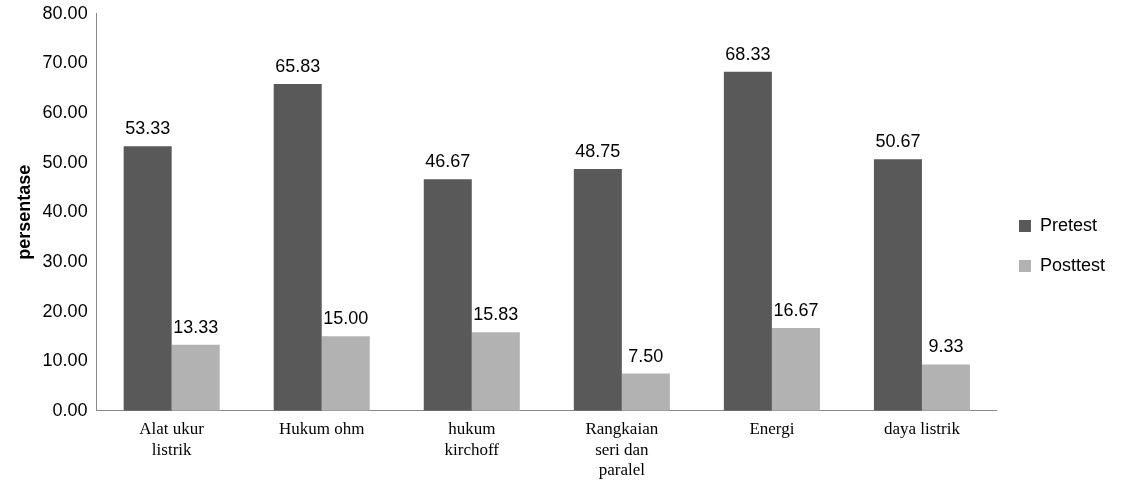 This screenshot has width=1125, height=489. What do you see at coordinates (65, 310) in the screenshot?
I see `y-tick-label: 20.00` at bounding box center [65, 310].